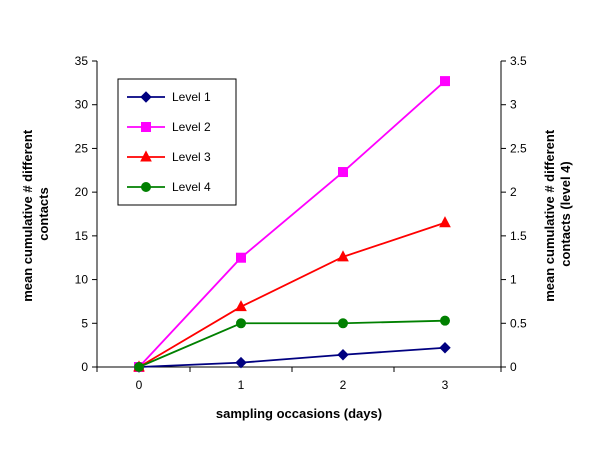 This screenshot has width=600, height=450. Describe the element at coordinates (82, 61) in the screenshot. I see `y-tick-label-left: 35` at that location.